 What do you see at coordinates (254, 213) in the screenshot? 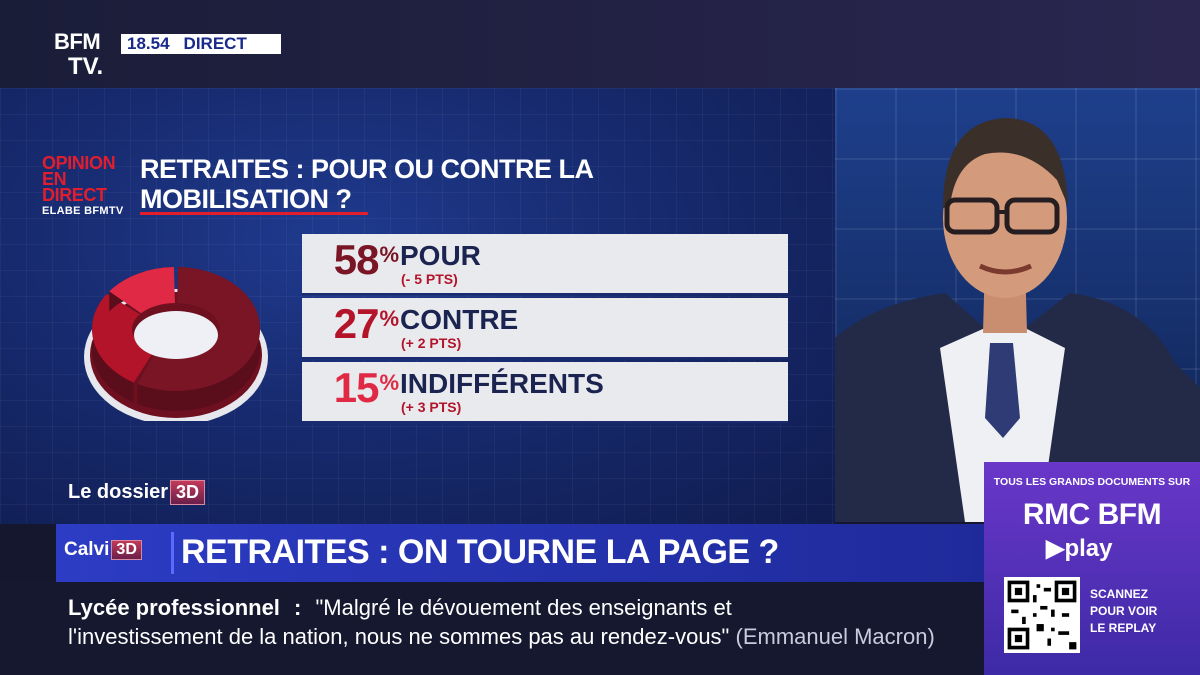
I see `title-underline` at bounding box center [254, 213].